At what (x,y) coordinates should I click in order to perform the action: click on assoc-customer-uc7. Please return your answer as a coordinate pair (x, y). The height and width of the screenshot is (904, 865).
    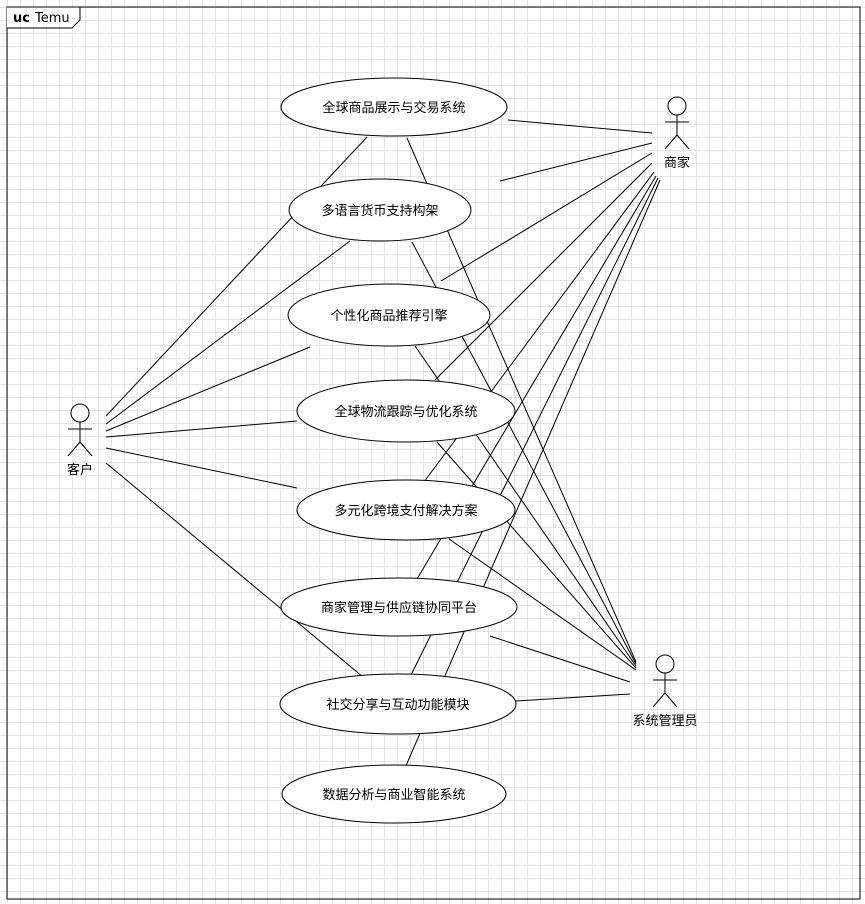
    Looking at the image, I should click on (234, 570).